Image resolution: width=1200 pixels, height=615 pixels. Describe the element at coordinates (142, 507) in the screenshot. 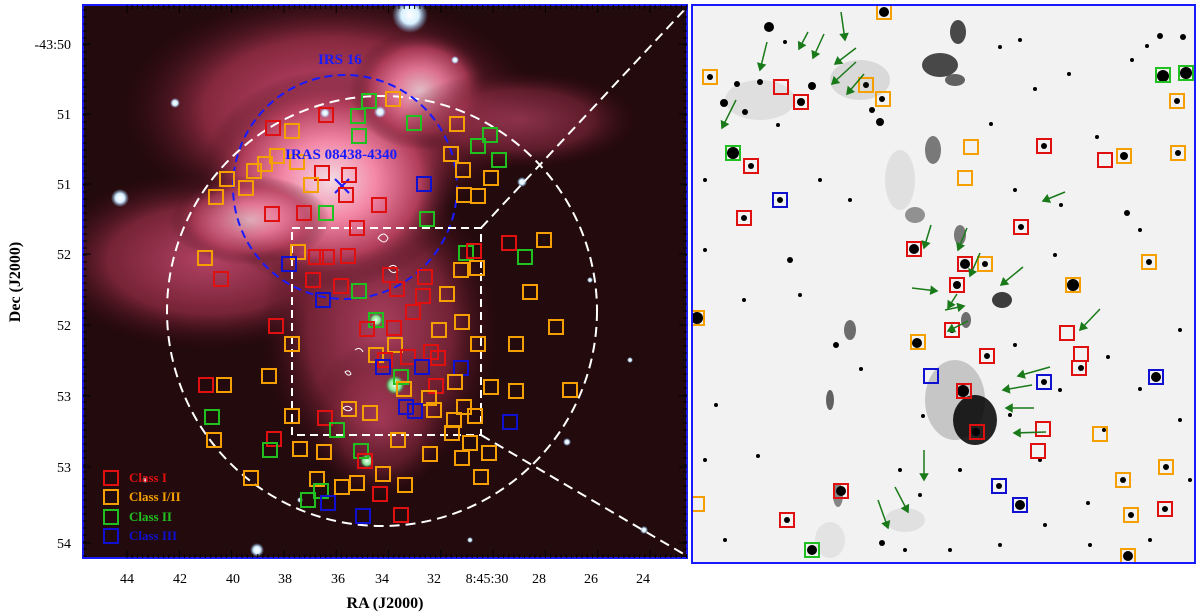

I see `legend: Class I Class I/II Class II Class III` at that location.